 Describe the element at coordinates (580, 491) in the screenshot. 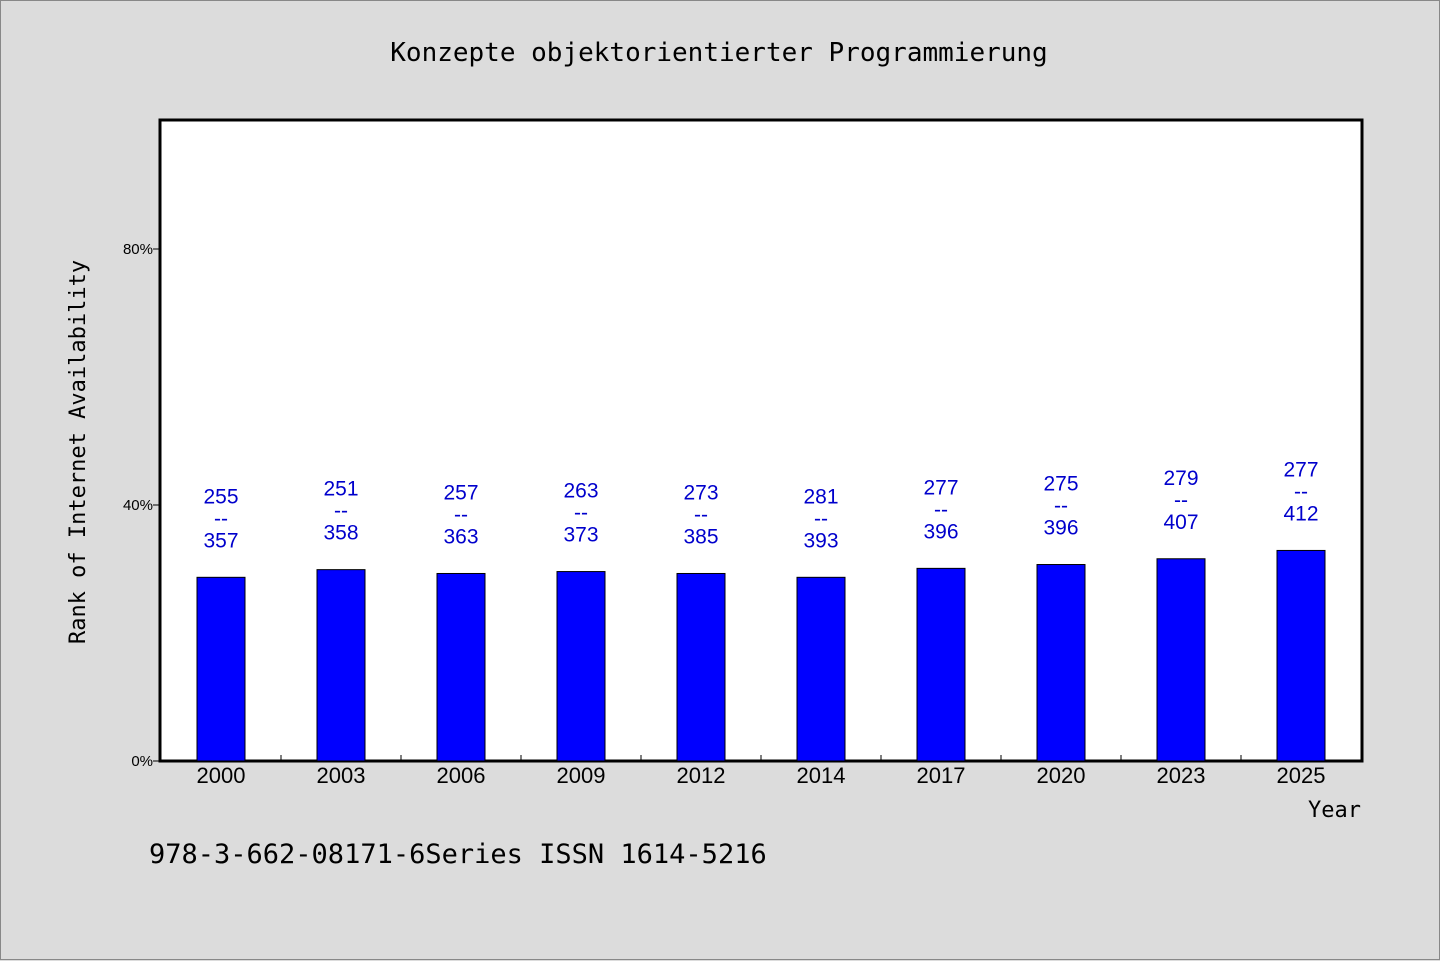

I see `bar-value-label: 263` at that location.